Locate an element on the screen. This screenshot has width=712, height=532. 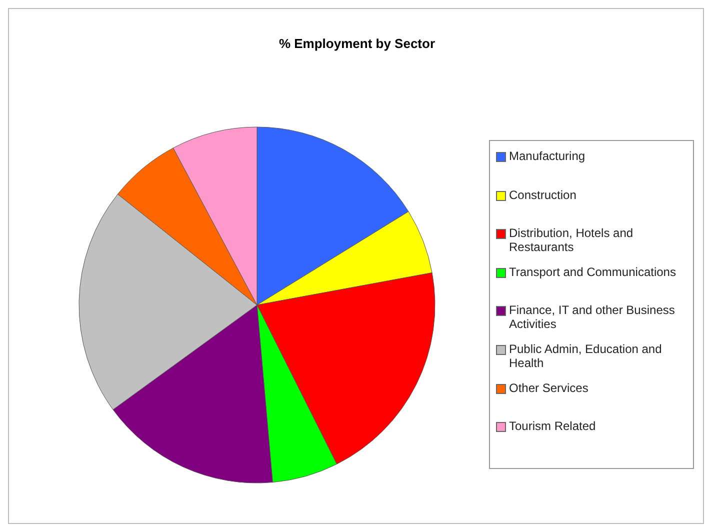
chart-title: % Employment by Sector is located at coordinates (357, 43).